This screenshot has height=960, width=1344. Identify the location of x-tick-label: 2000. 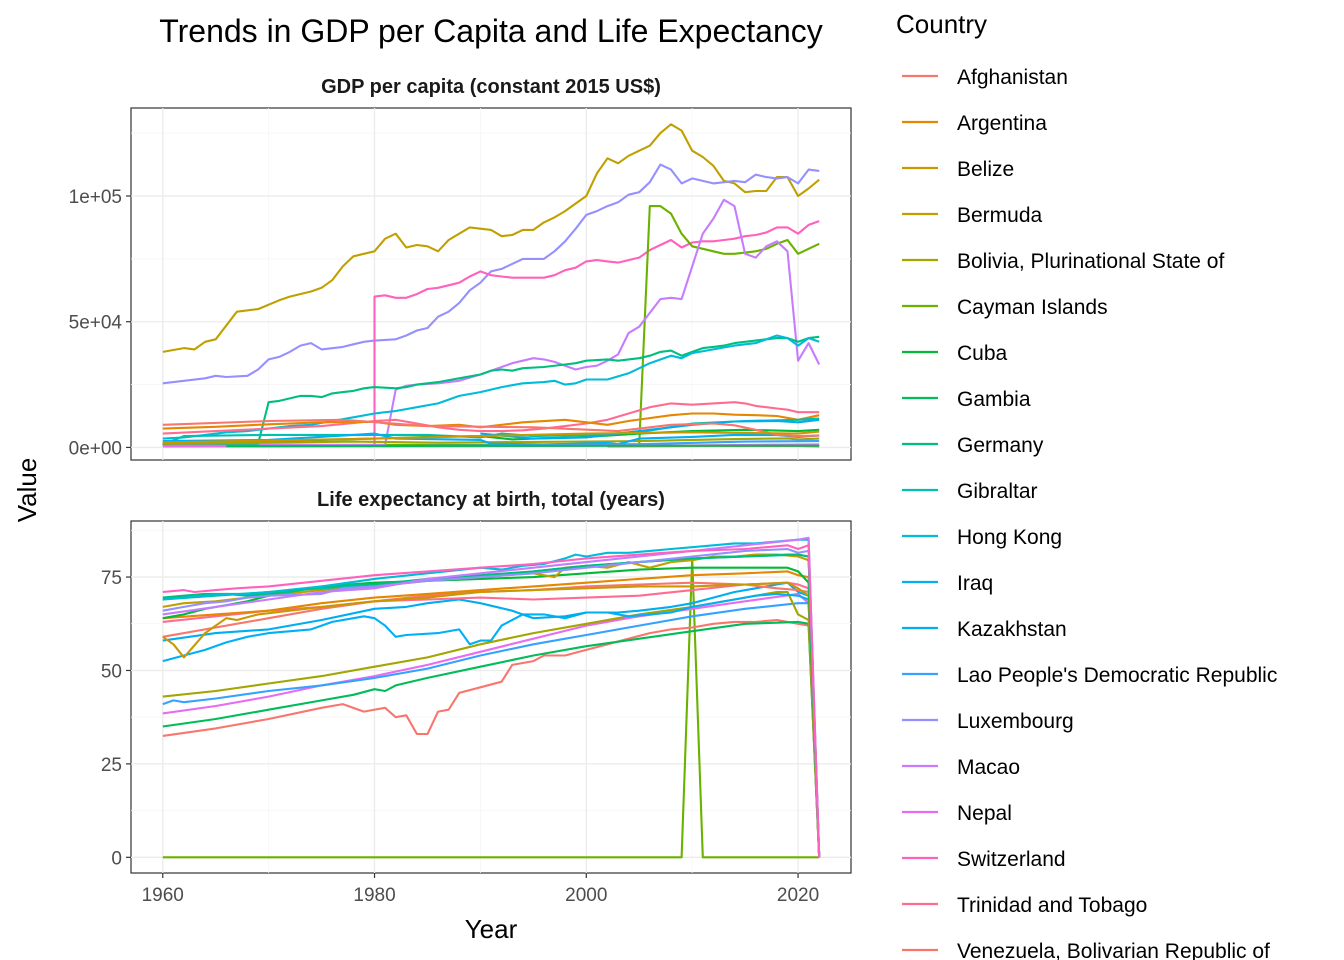
(586, 895).